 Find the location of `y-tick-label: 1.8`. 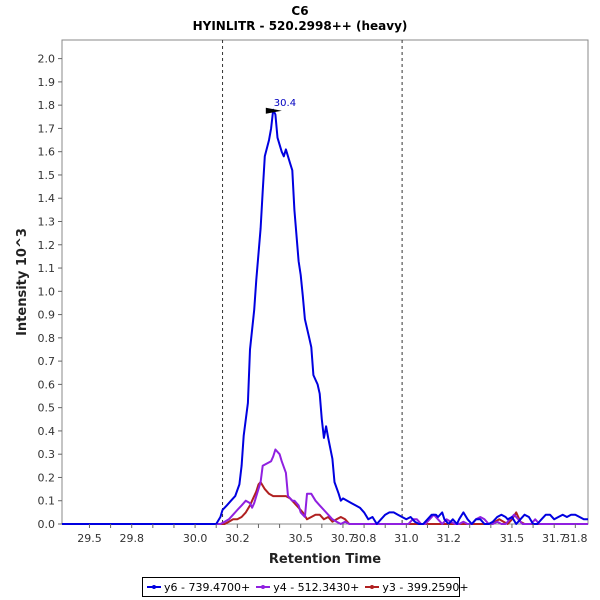

y-tick-label: 1.8 is located at coordinates (47, 105).